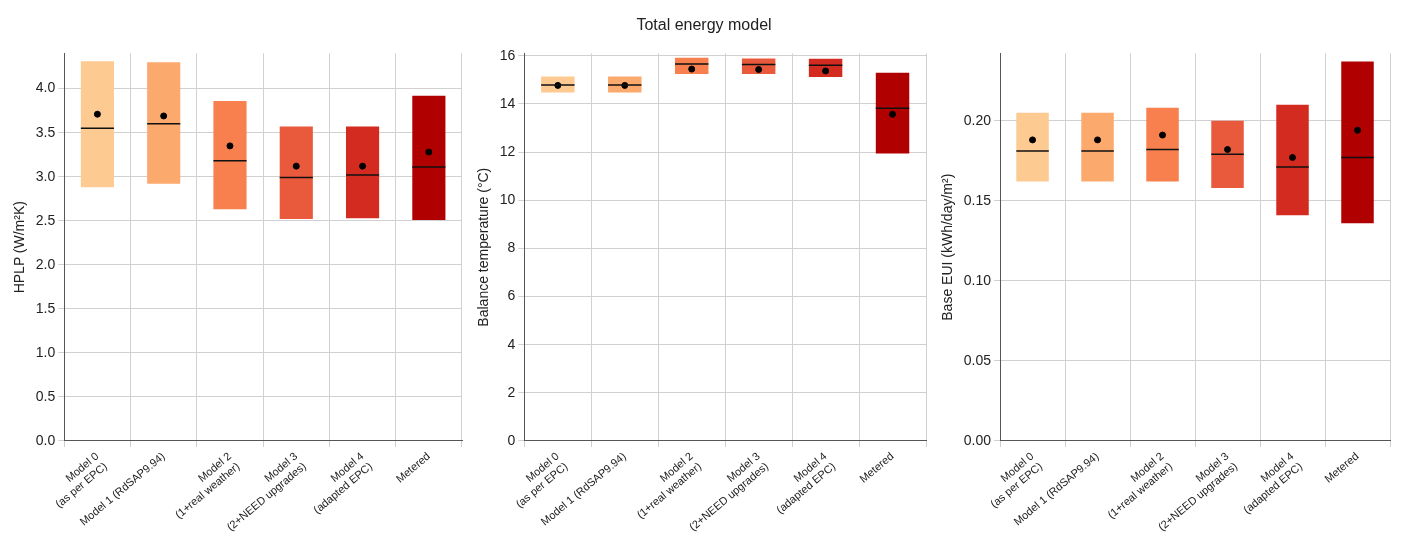  Describe the element at coordinates (511, 247) in the screenshot. I see `y-tick-label: 8` at that location.